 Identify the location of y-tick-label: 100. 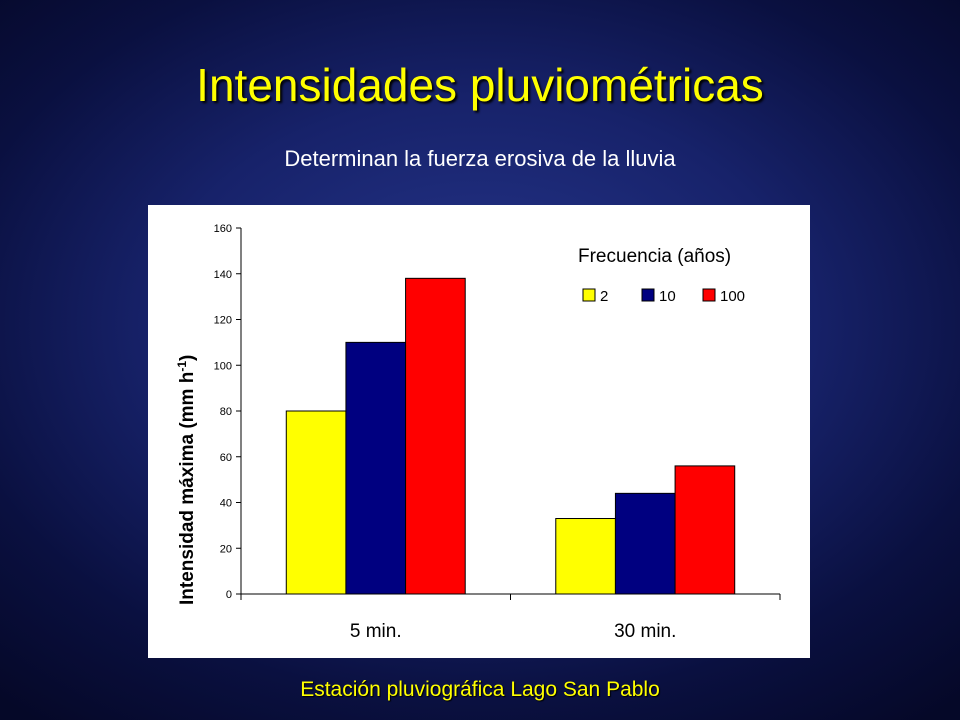
(223, 366).